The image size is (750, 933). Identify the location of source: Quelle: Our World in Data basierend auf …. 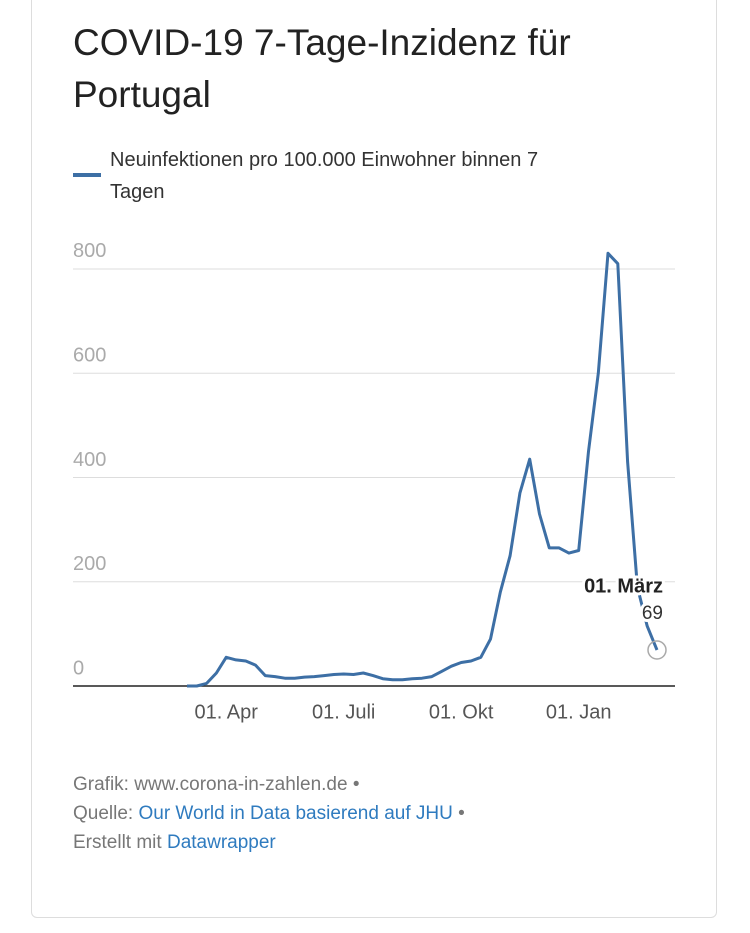
(269, 814).